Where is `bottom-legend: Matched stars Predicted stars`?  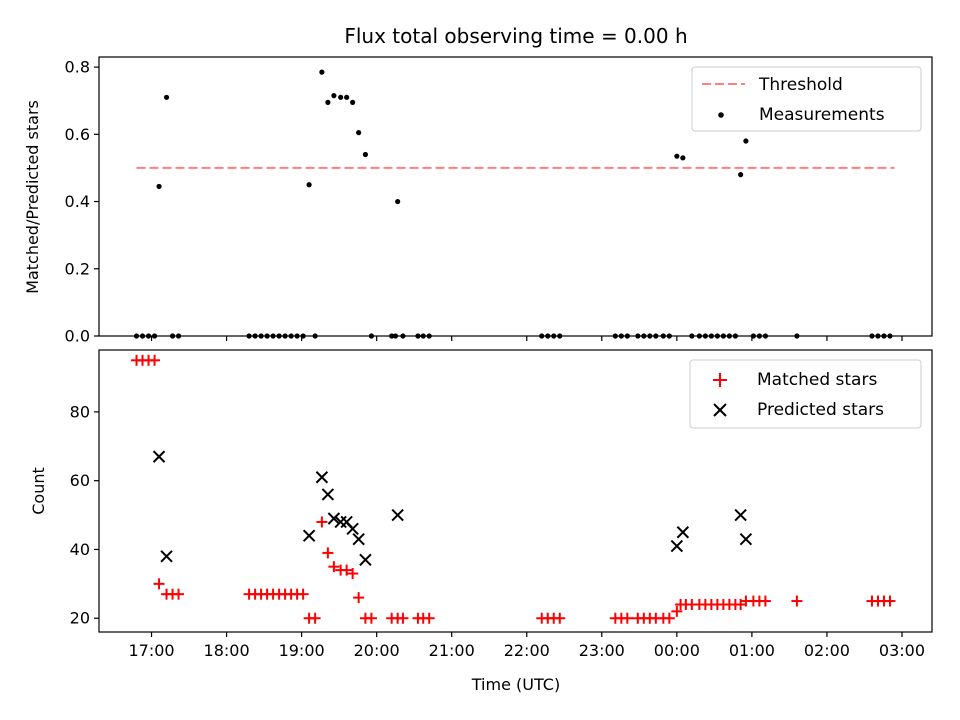
bottom-legend: Matched stars Predicted stars is located at coordinates (805, 394).